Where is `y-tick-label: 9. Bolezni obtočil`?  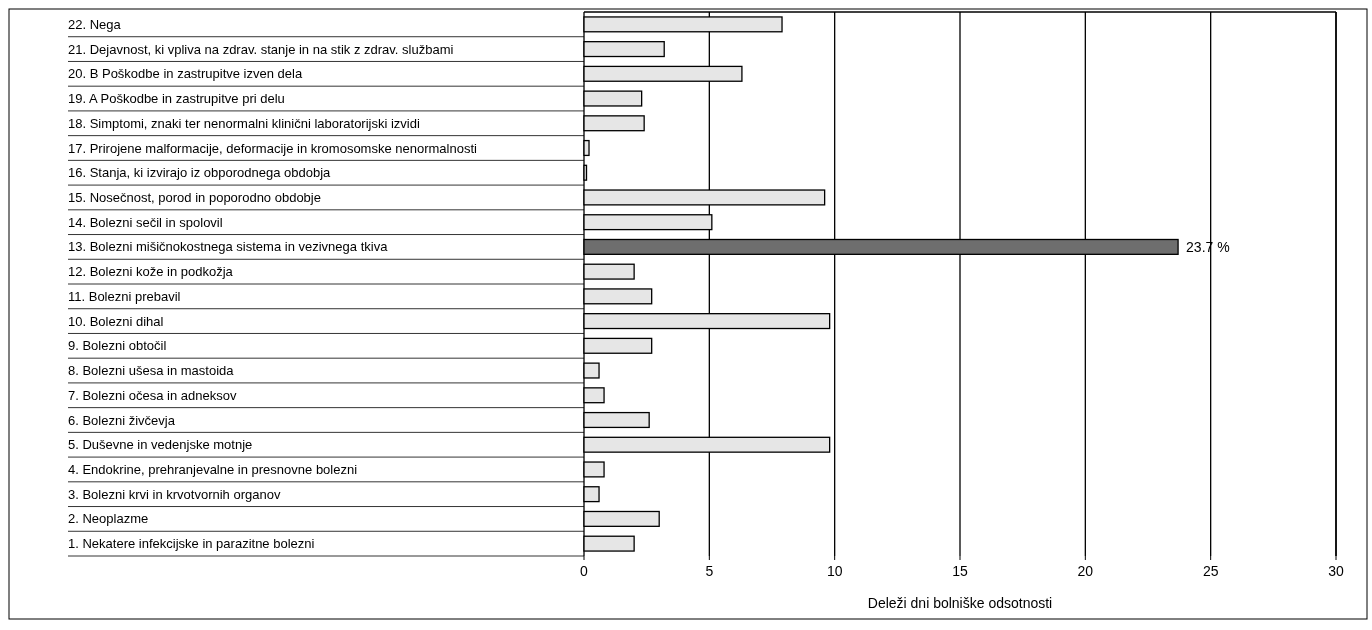
y-tick-label: 9. Bolezni obtočil is located at coordinates (117, 346).